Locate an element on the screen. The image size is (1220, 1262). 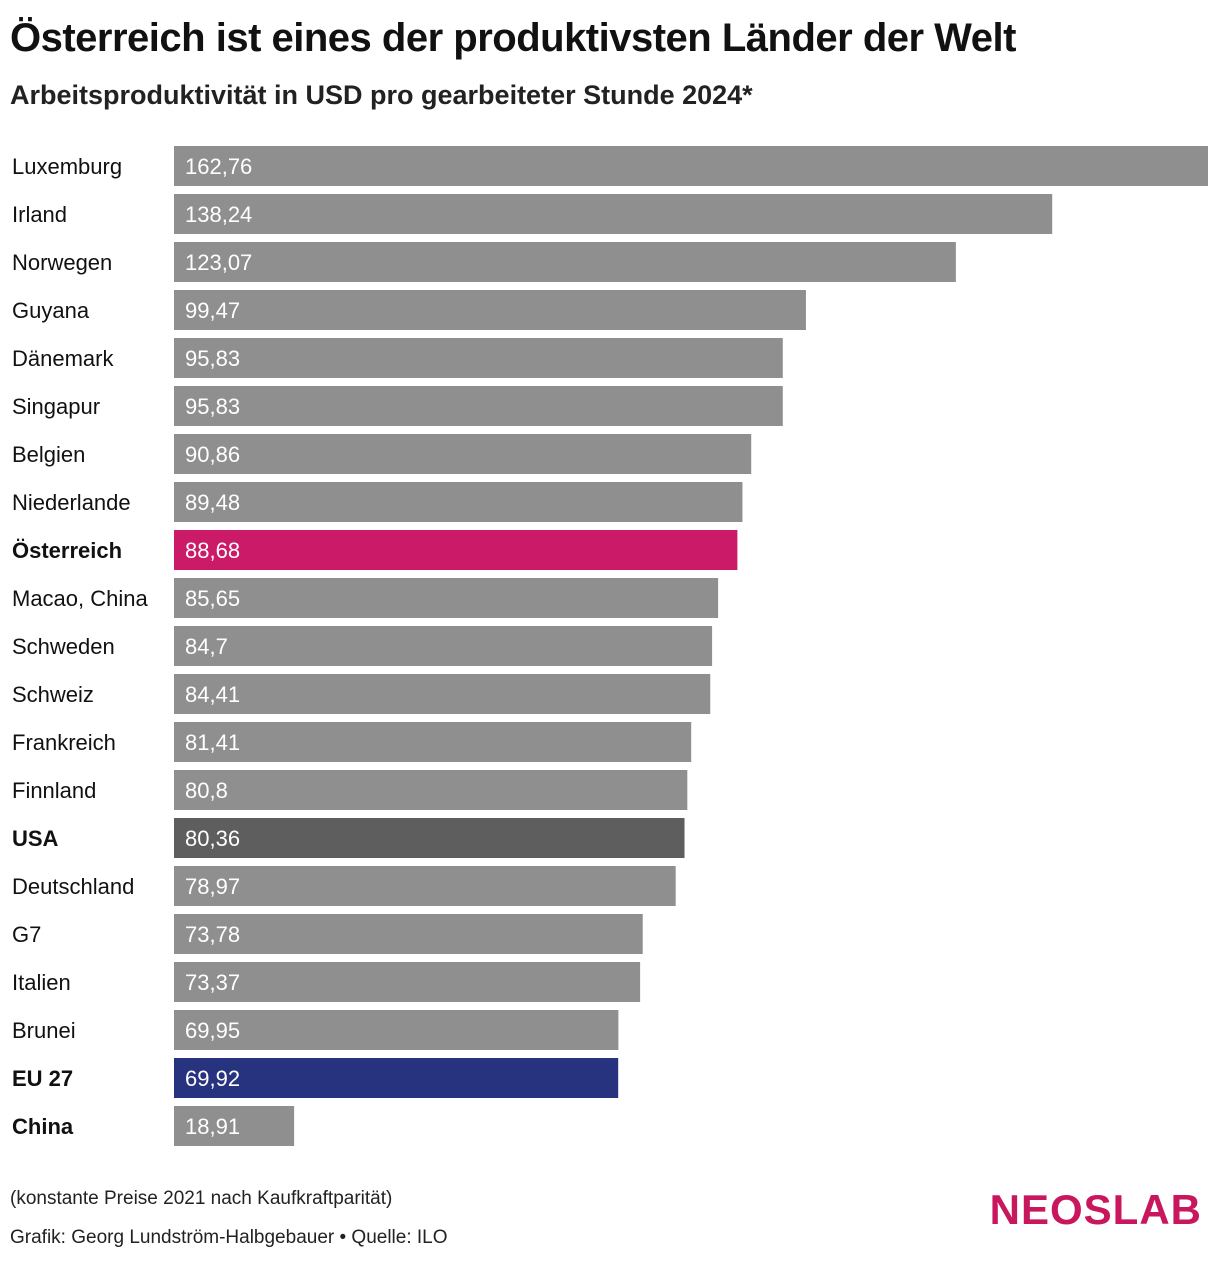
bar-row-singapur: Singapur 95,83 is located at coordinates (397, 406).